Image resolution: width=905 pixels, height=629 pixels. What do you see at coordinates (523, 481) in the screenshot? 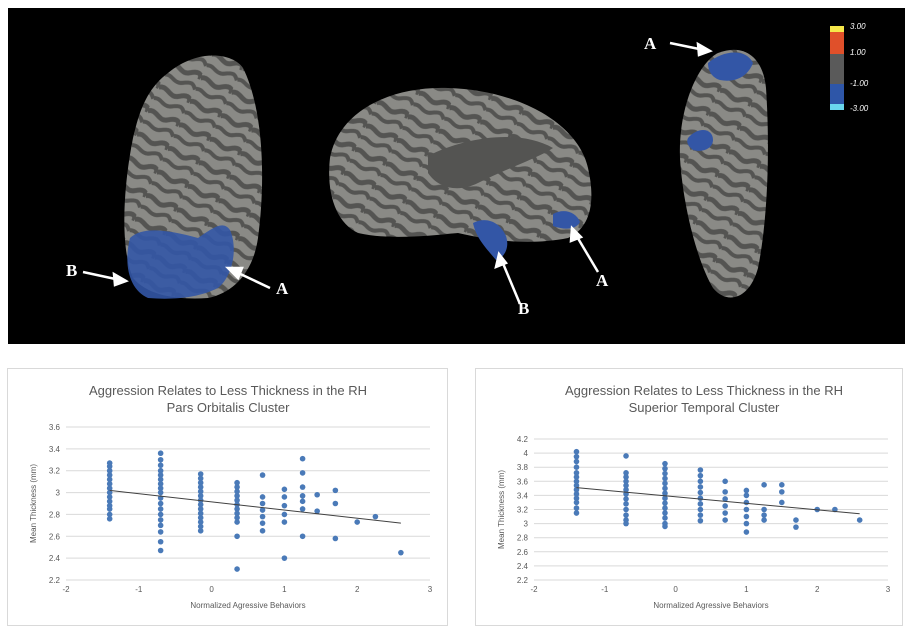
I see `y-tick-label: 3.6` at bounding box center [523, 481].